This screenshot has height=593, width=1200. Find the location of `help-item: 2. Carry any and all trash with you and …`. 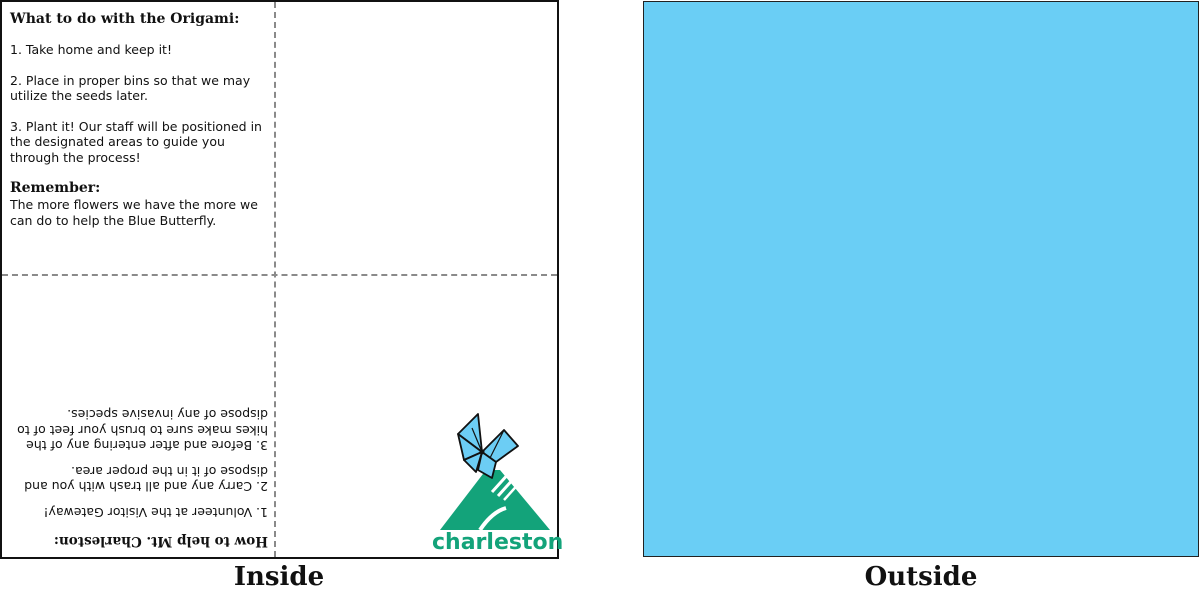

help-item: 2. Carry any and all trash with you and … is located at coordinates (146, 479).